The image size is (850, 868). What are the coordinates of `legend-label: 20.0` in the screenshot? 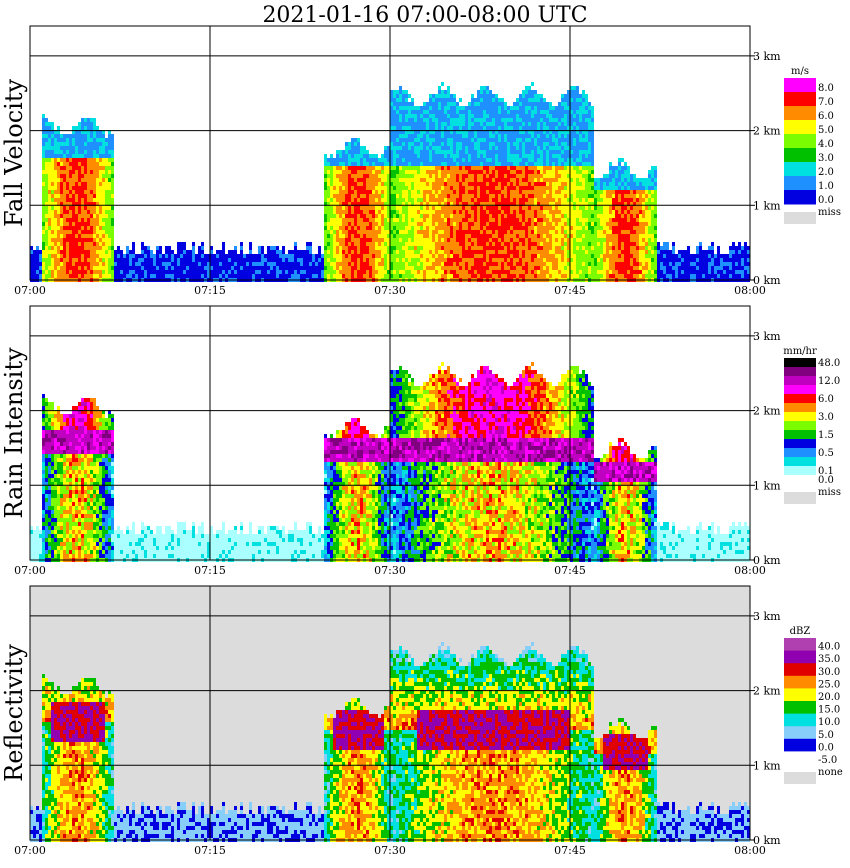 It's located at (829, 697).